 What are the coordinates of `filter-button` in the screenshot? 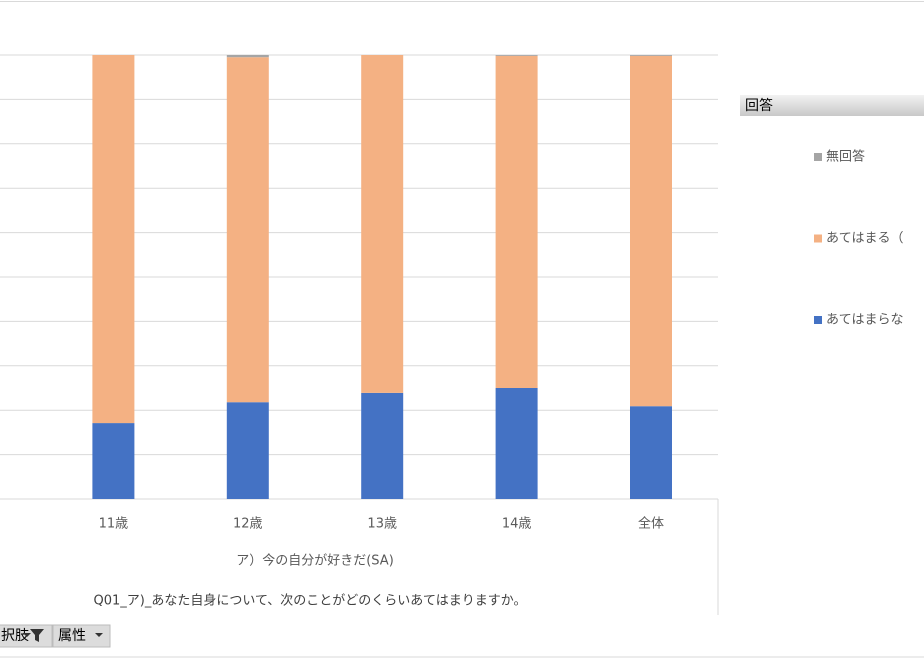 It's located at (81, 636).